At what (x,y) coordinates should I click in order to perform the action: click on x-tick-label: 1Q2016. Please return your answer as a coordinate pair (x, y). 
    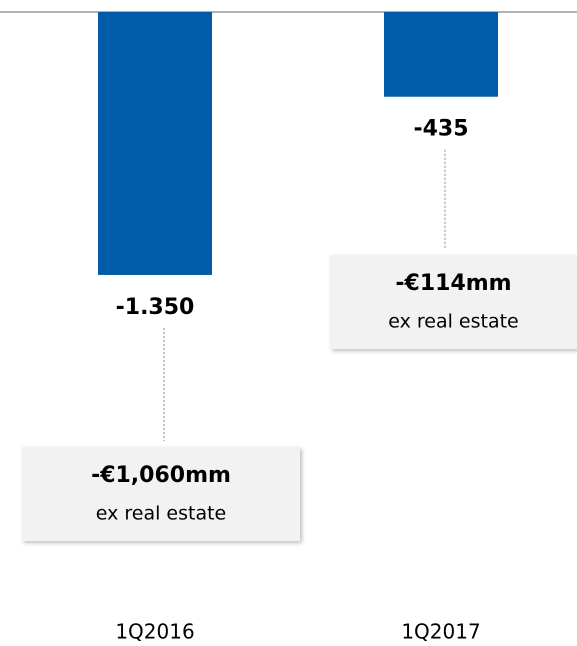
    Looking at the image, I should click on (154, 632).